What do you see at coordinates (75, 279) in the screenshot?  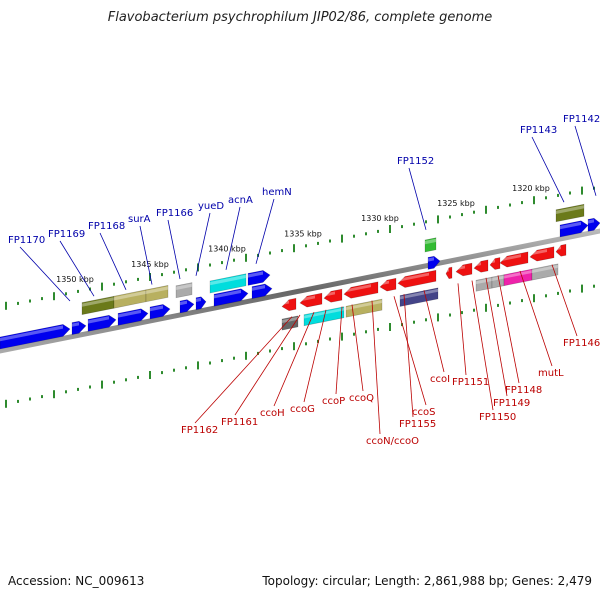 I see `scale-tick-label: 1350 kbp` at bounding box center [75, 279].